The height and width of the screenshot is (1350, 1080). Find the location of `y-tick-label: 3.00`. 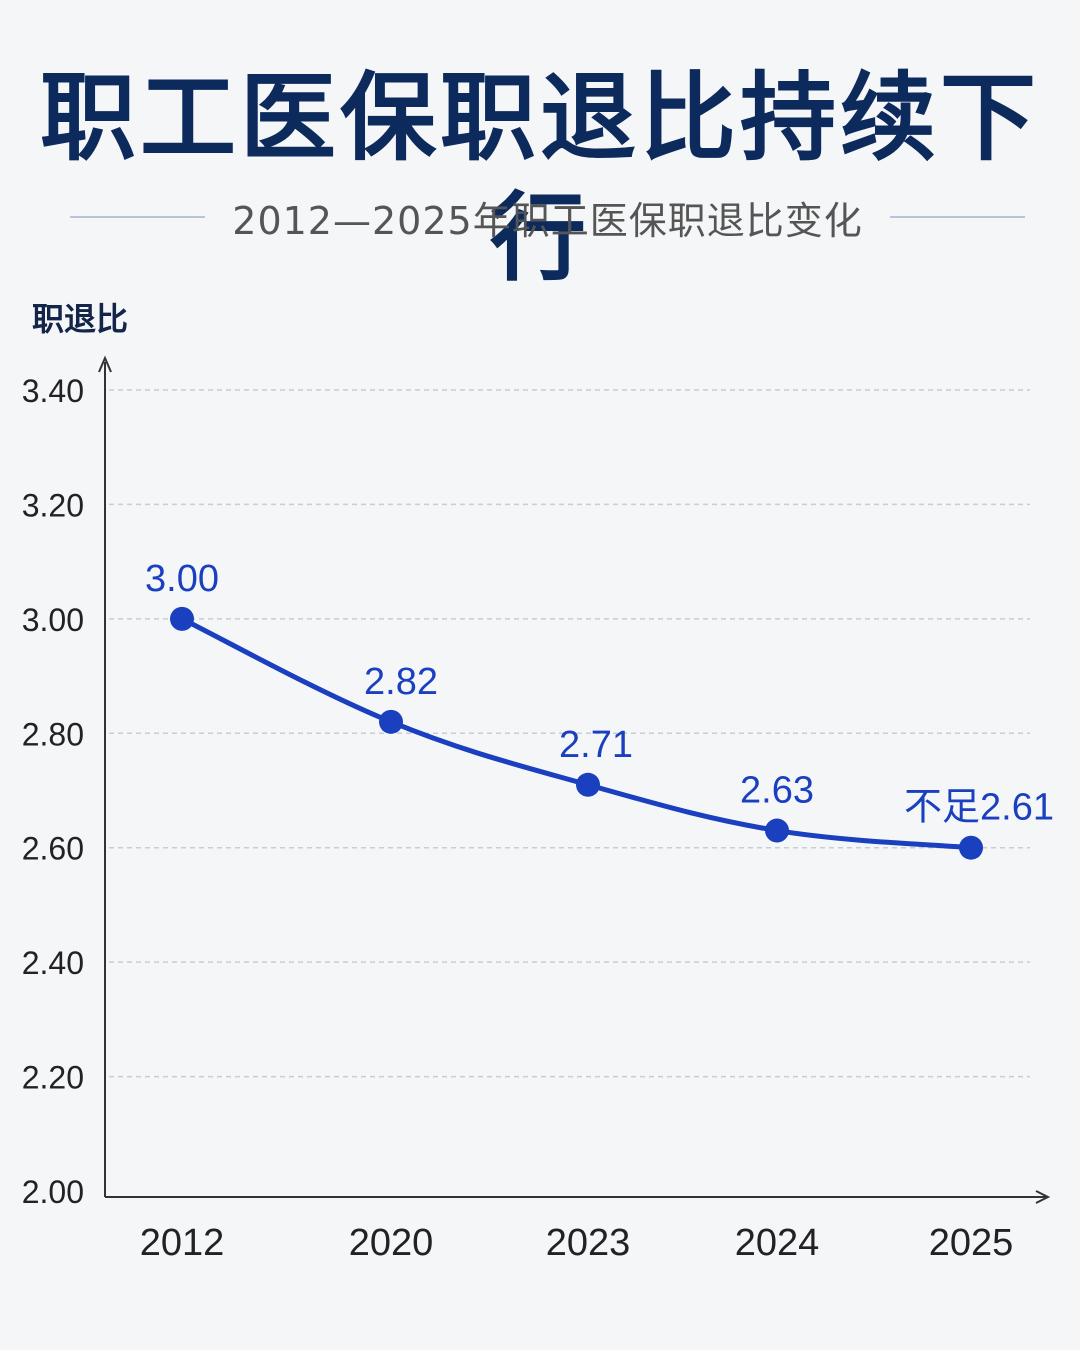

y-tick-label: 3.00 is located at coordinates (53, 620).